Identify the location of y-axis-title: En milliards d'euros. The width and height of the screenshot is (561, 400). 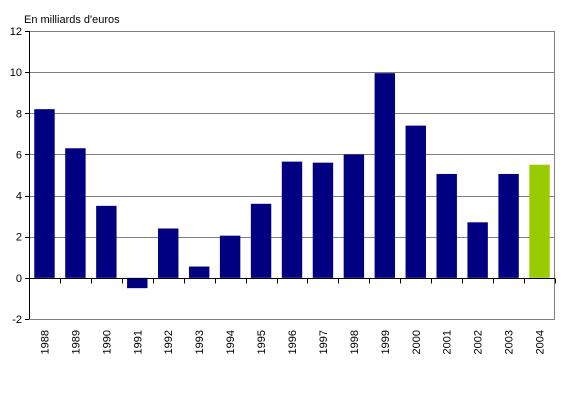
(72, 20).